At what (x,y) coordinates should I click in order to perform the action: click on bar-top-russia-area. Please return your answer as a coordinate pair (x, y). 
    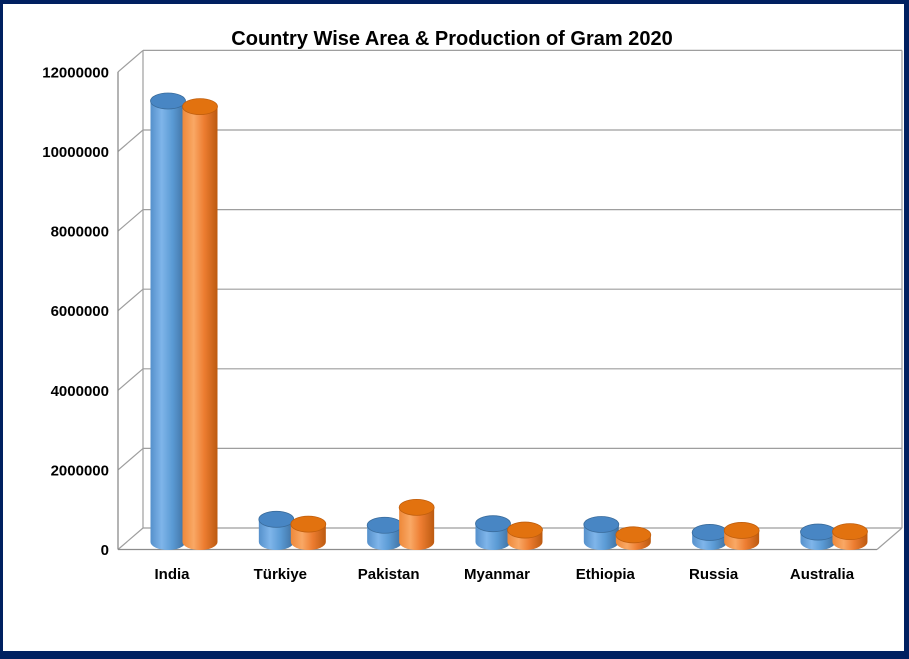
    Looking at the image, I should click on (709, 532).